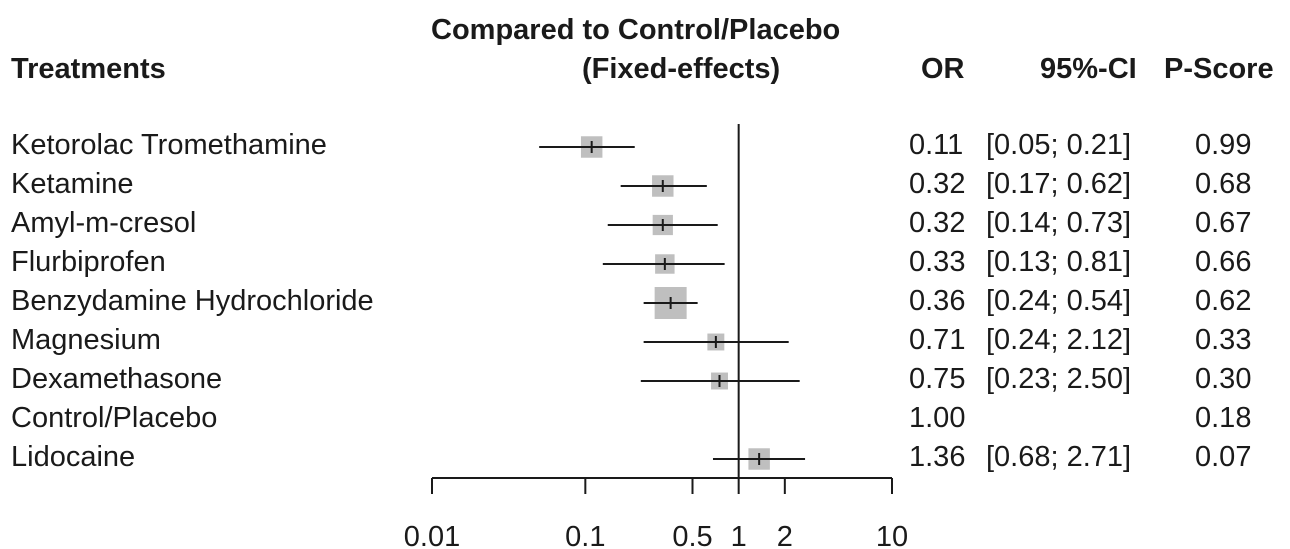 The width and height of the screenshot is (1290, 549). What do you see at coordinates (1059, 262) in the screenshot?
I see `ci-value: [0.13; 0.81]` at bounding box center [1059, 262].